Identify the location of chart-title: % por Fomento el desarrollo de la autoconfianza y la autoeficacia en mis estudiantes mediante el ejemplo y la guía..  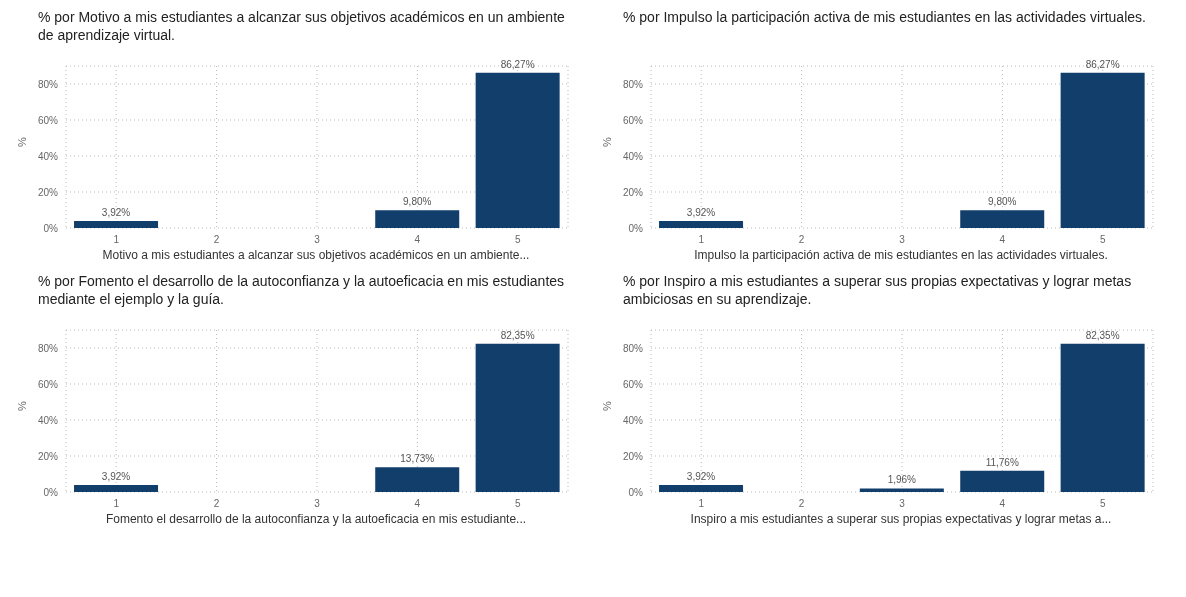
(301, 290).